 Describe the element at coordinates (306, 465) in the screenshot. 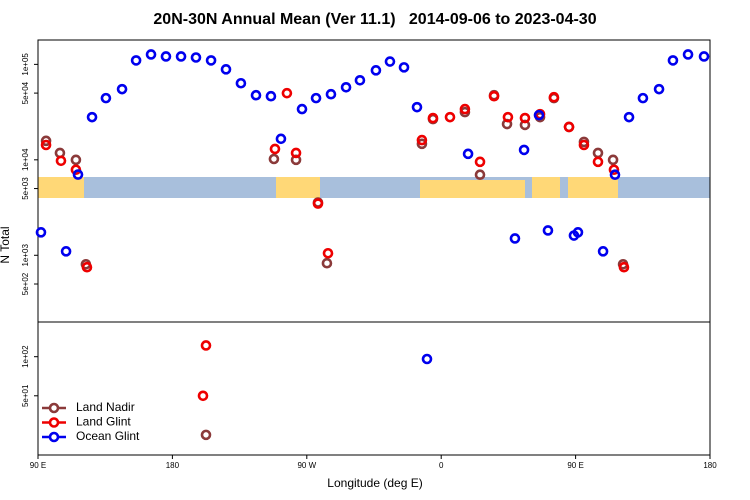

I see `x-tick-label: 90 W` at that location.